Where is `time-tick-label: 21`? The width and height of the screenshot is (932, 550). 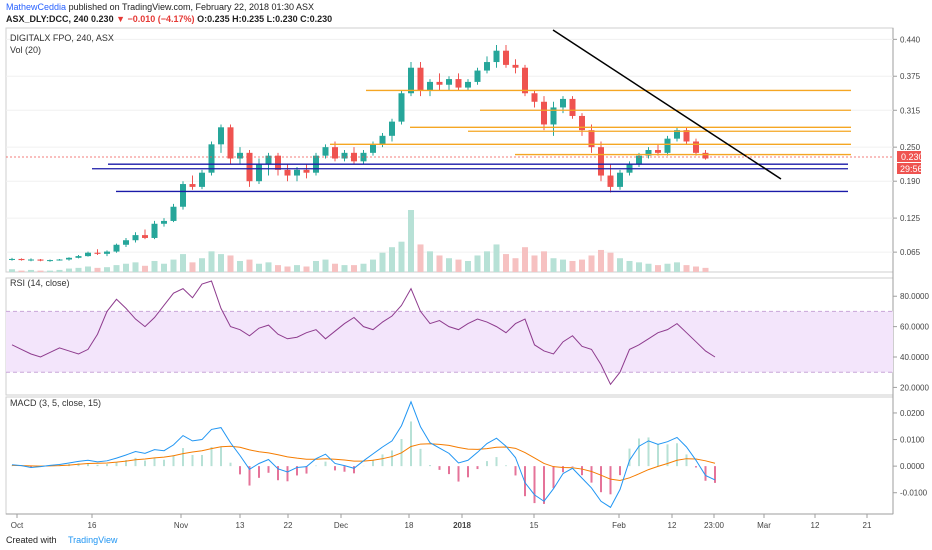 time-tick-label: 21 is located at coordinates (867, 525).